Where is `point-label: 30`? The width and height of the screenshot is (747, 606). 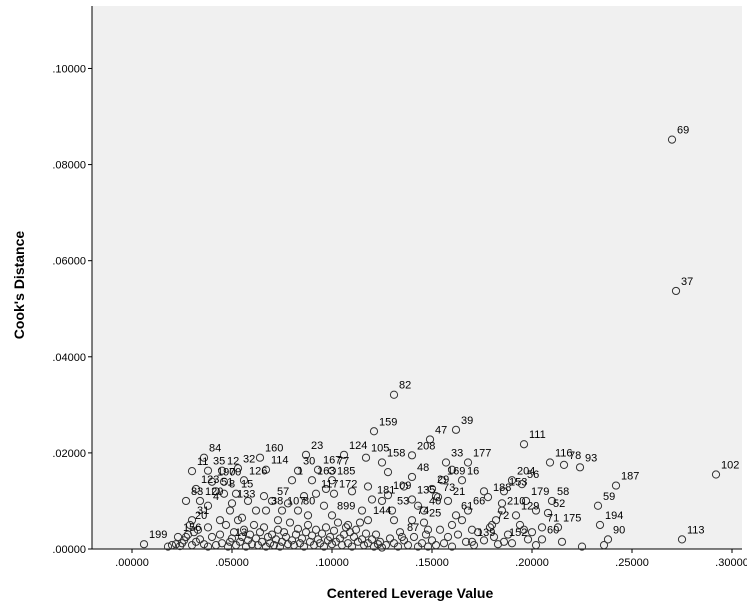
point-label: 30 is located at coordinates (309, 462).